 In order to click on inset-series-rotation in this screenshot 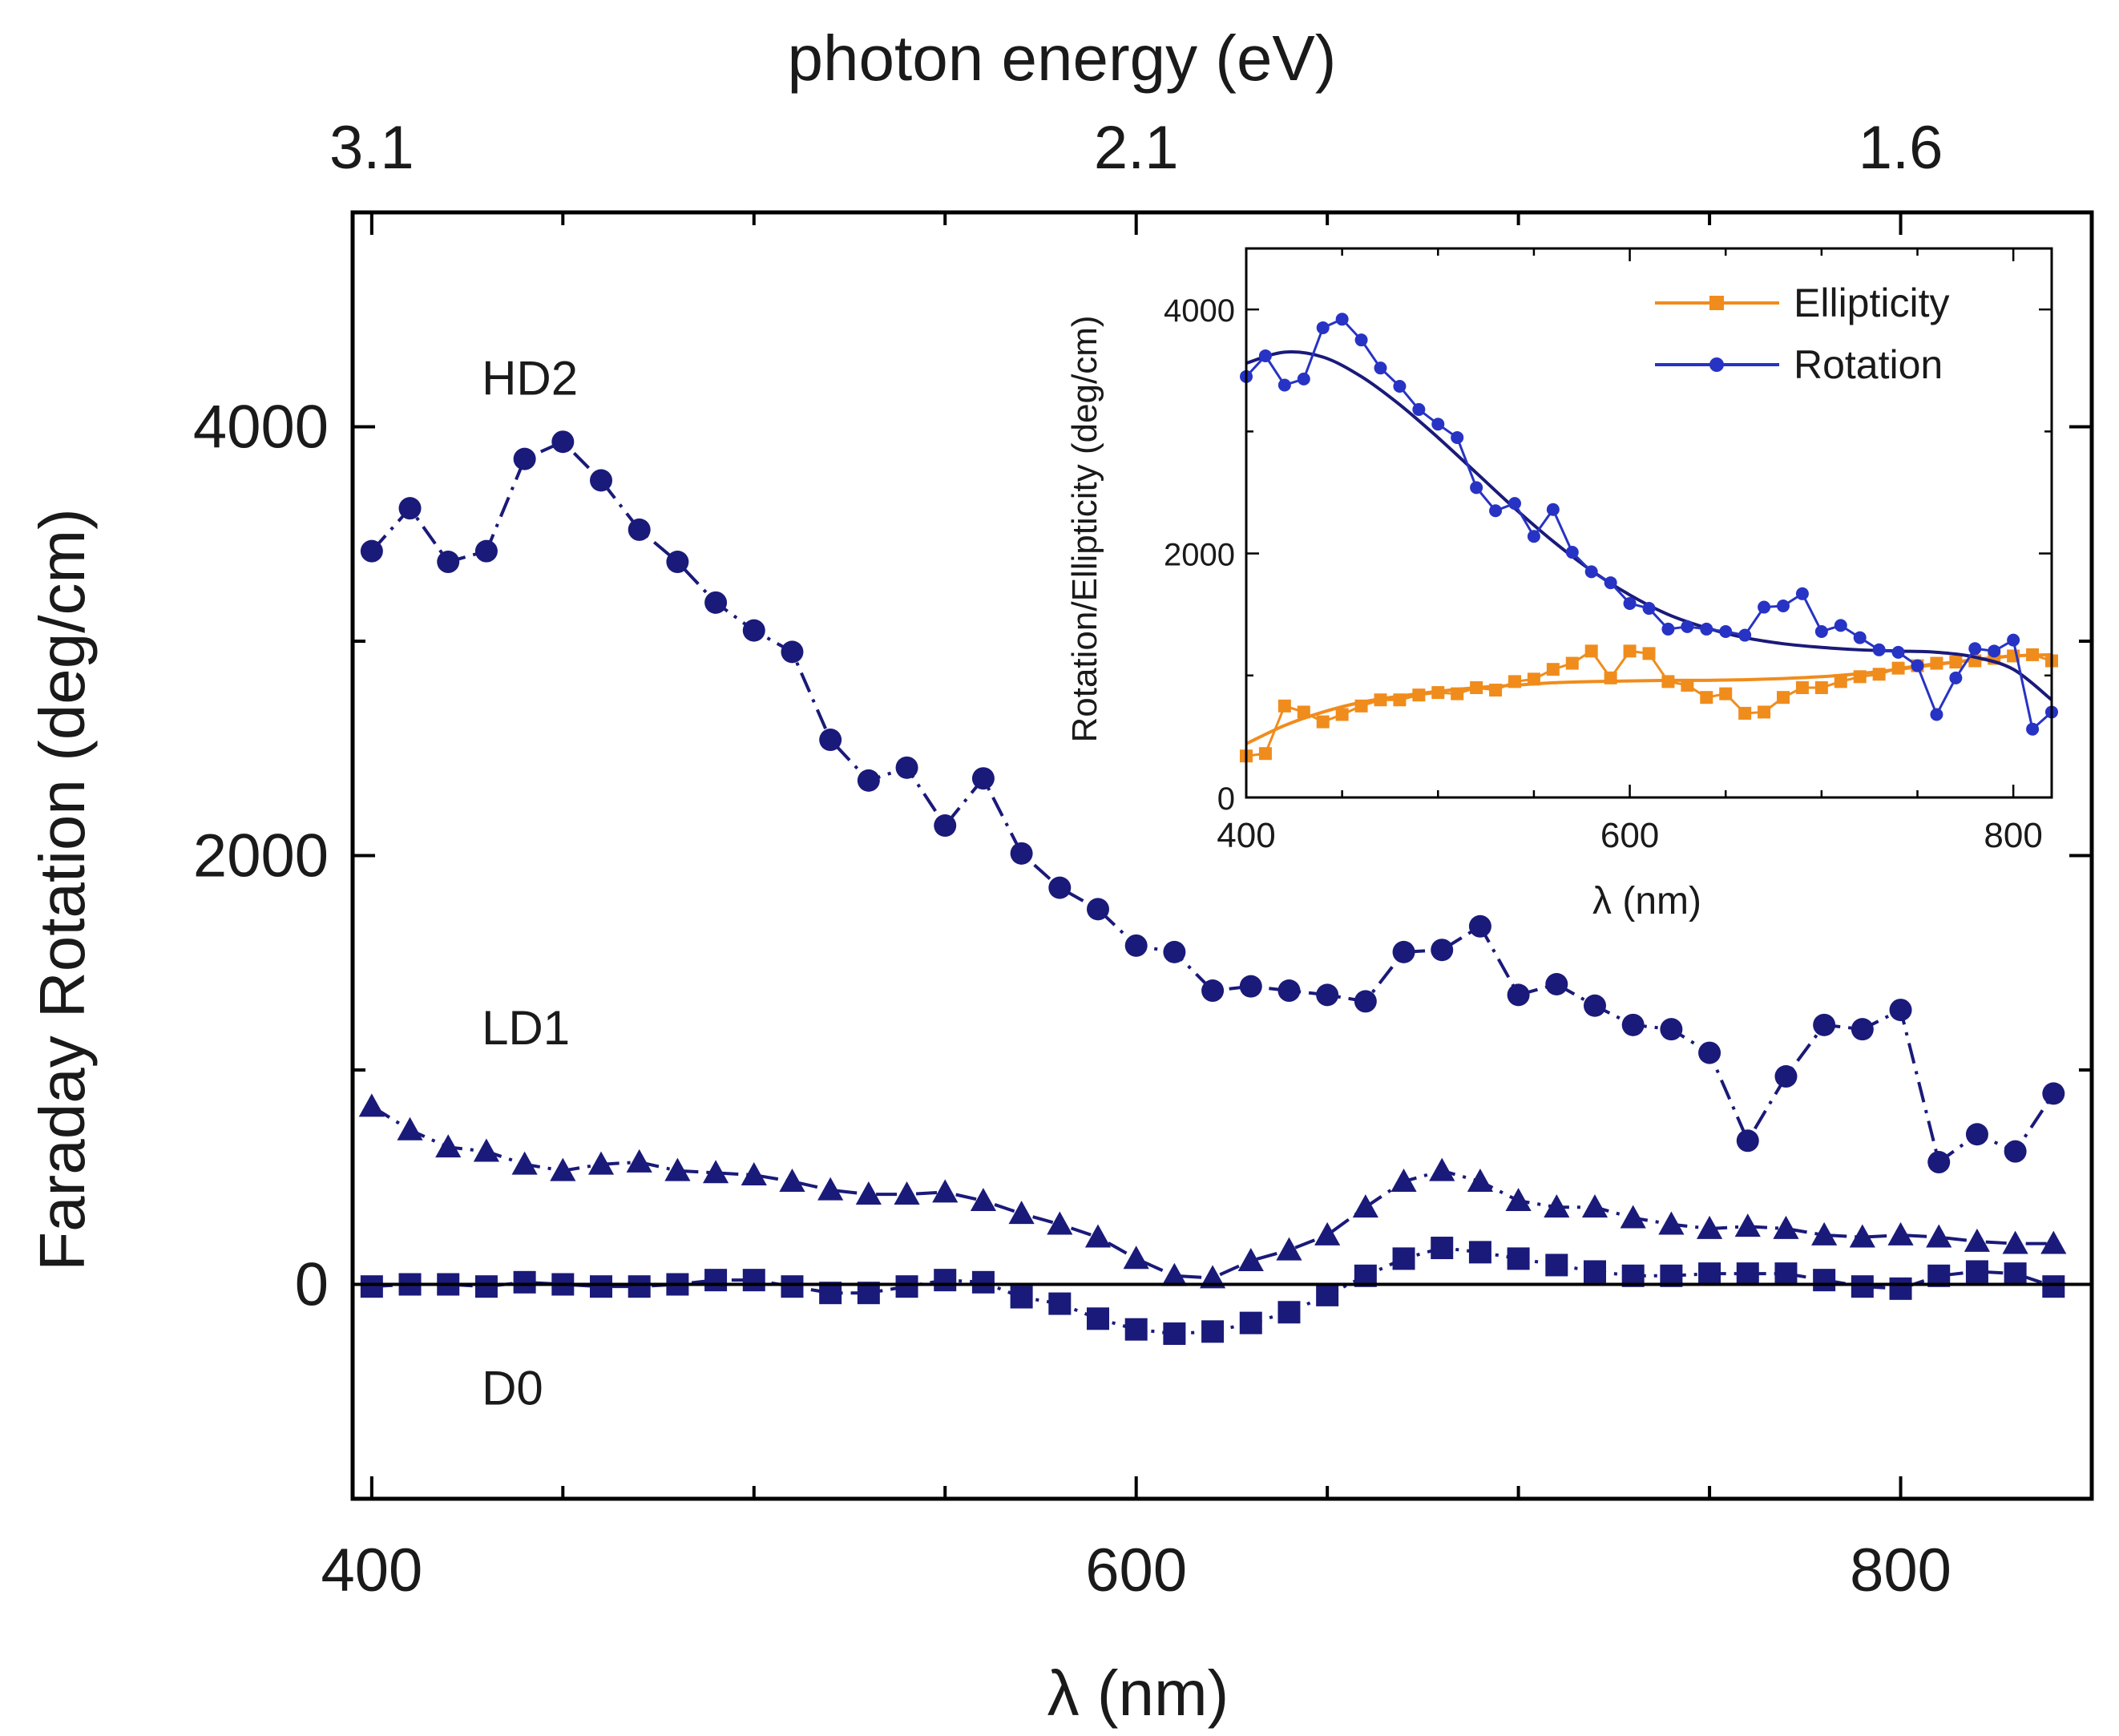, I will do `click(1649, 524)`.